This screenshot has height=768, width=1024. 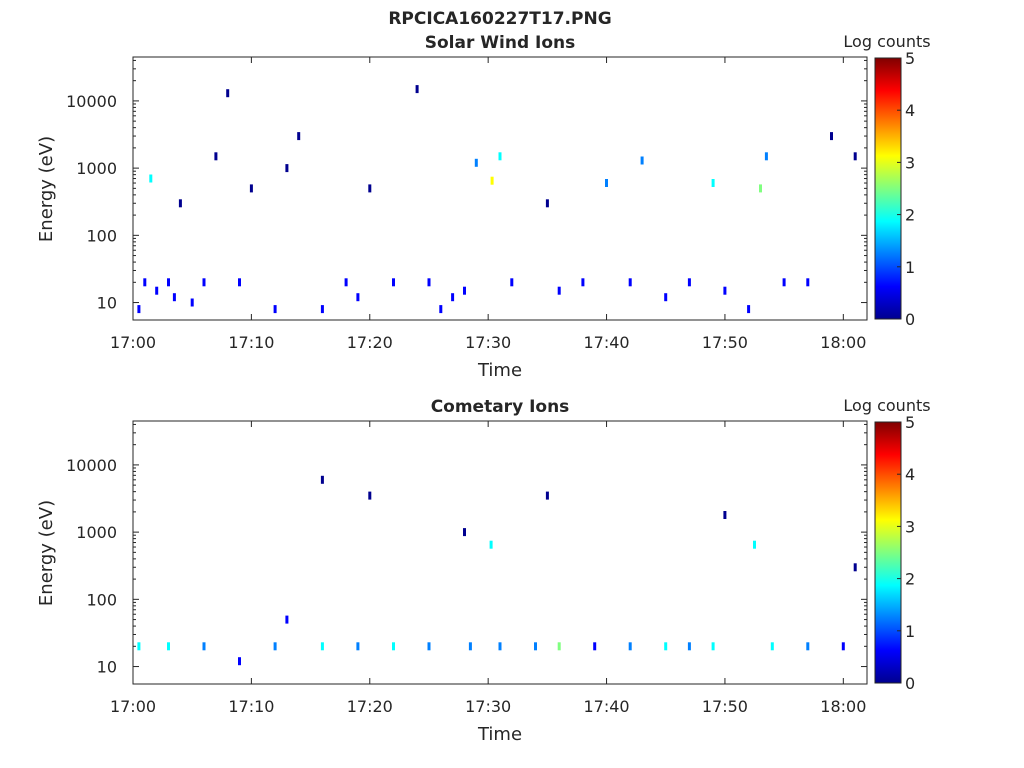 What do you see at coordinates (500, 407) in the screenshot?
I see `panel-title: Cometary Ions` at bounding box center [500, 407].